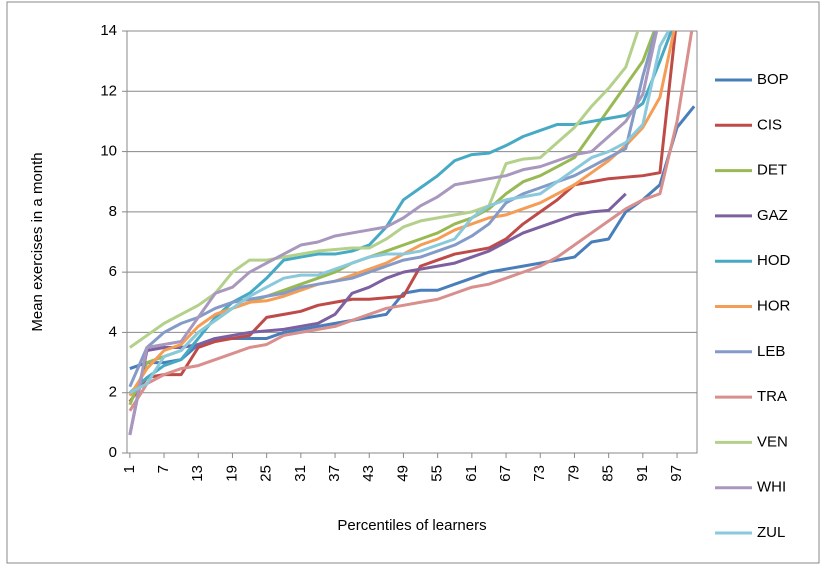 This screenshot has width=826, height=566. I want to click on y-tick-label: 8, so click(113, 211).